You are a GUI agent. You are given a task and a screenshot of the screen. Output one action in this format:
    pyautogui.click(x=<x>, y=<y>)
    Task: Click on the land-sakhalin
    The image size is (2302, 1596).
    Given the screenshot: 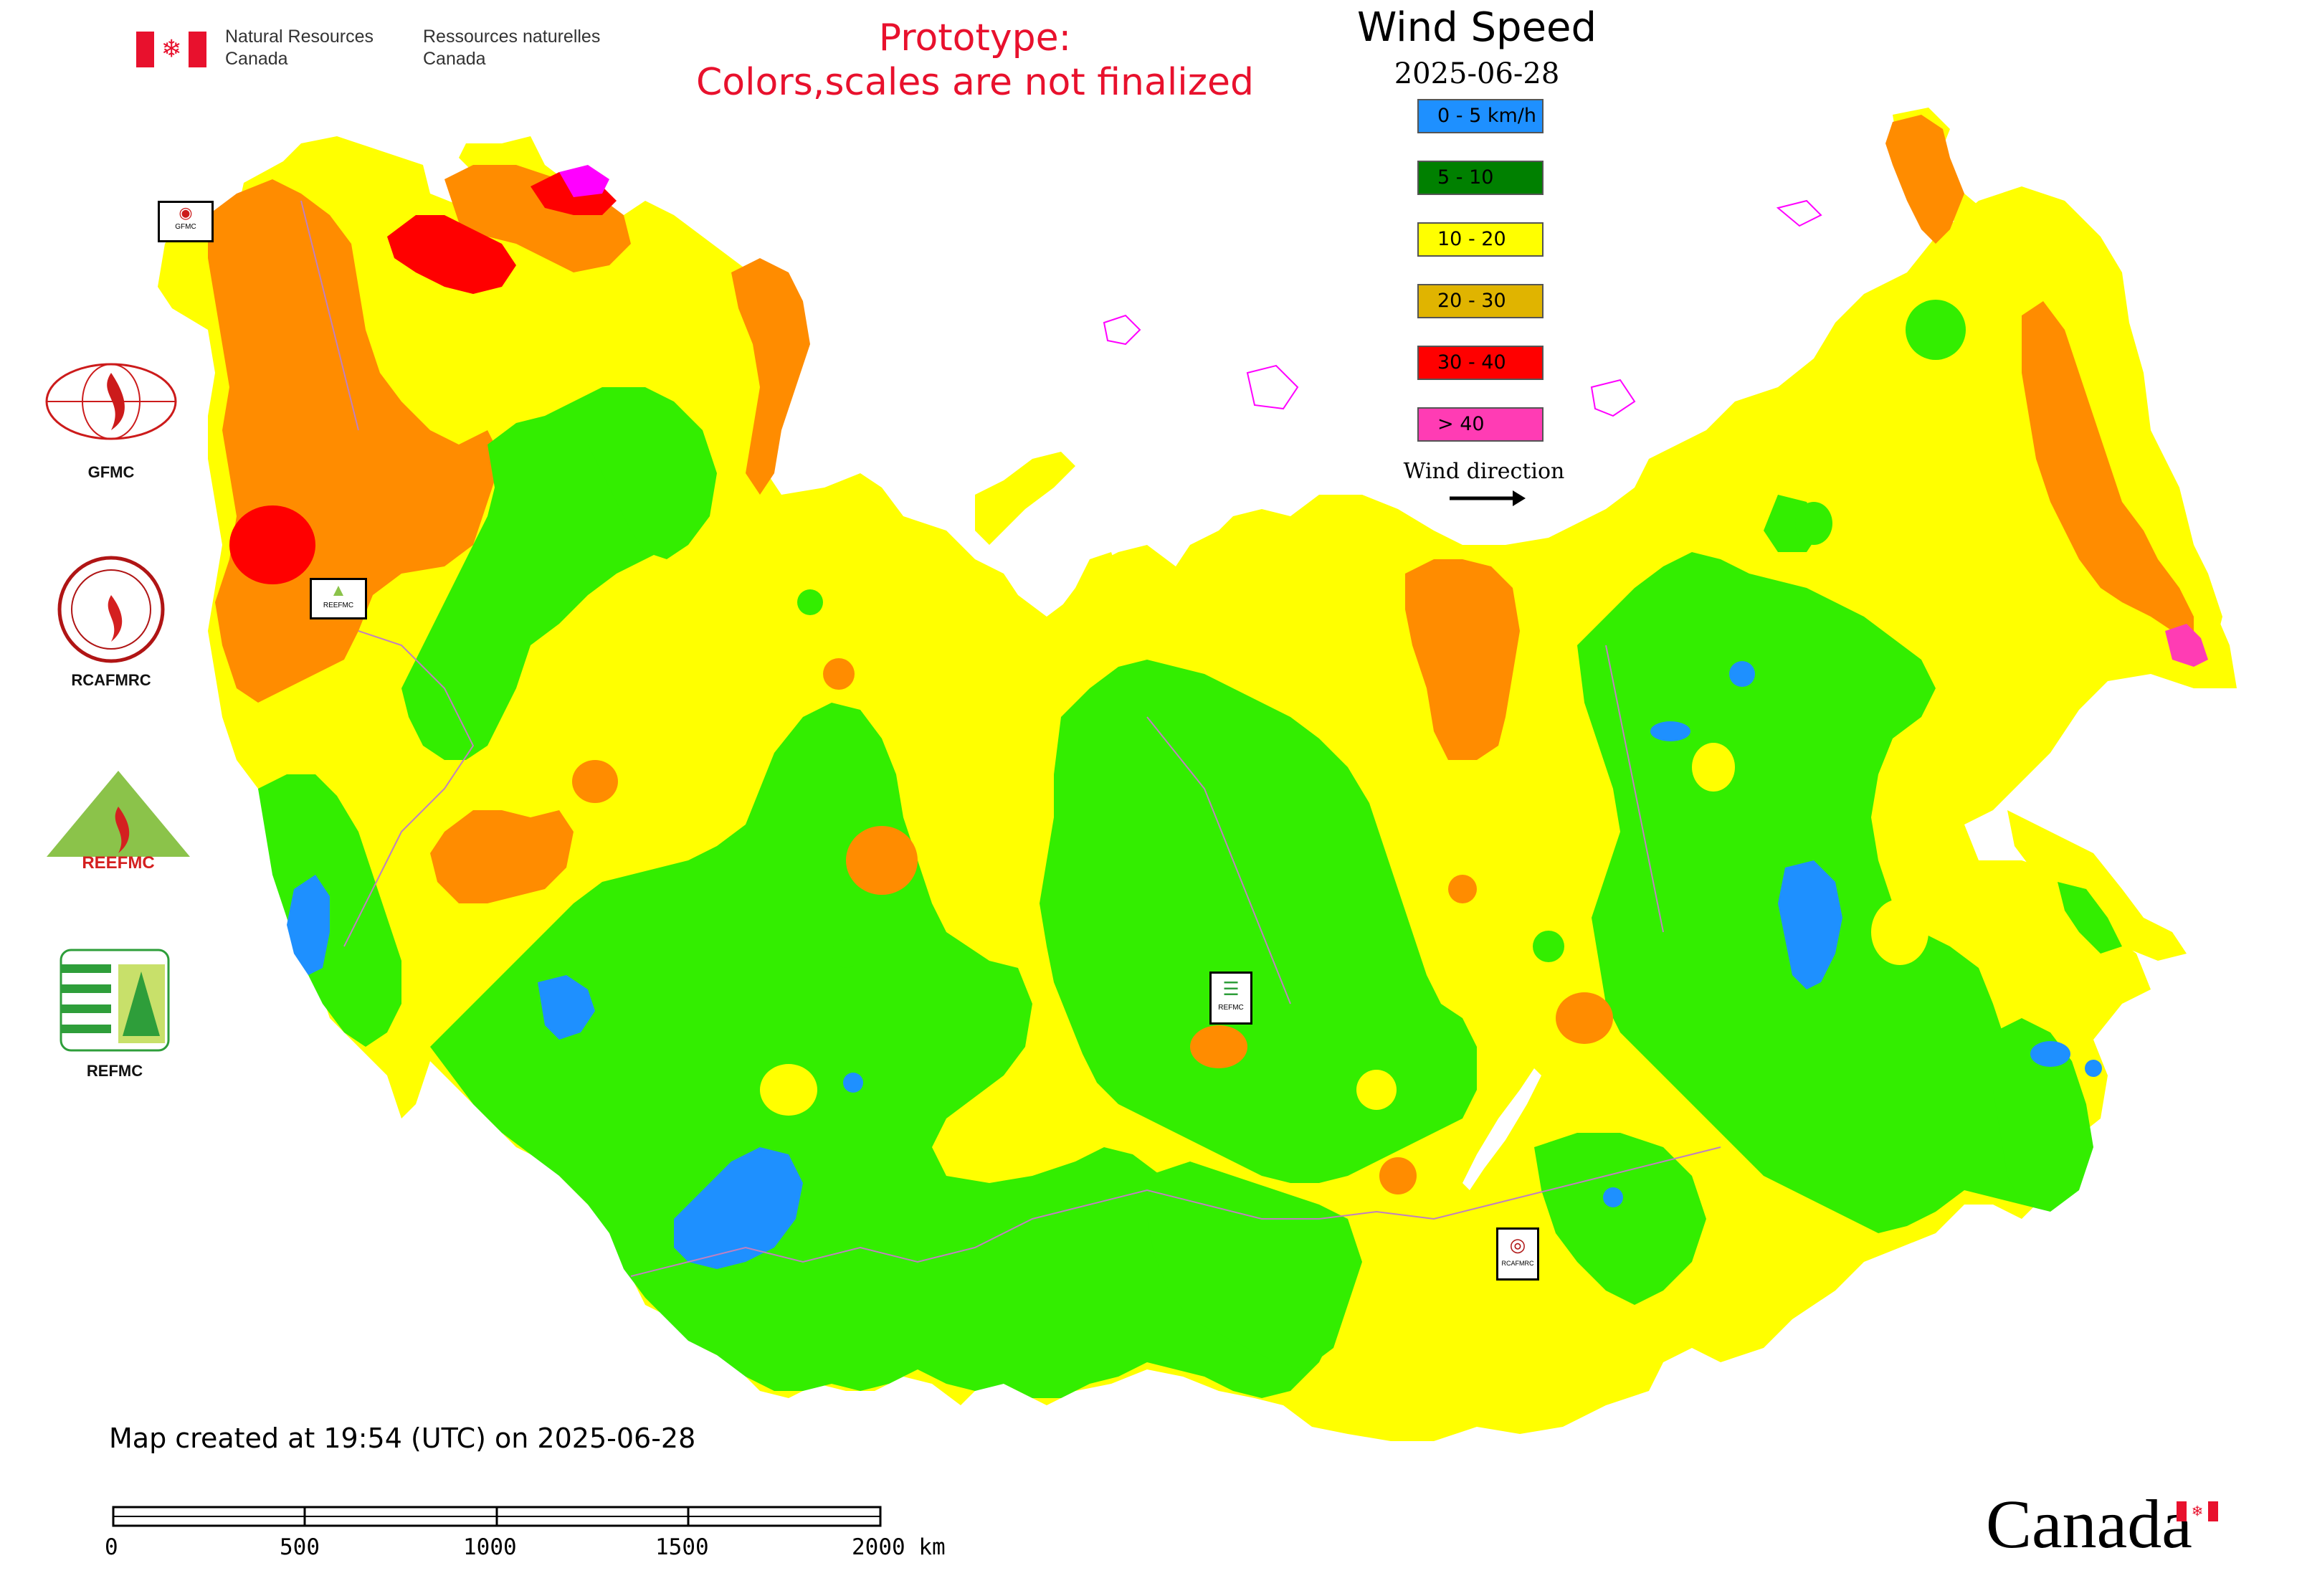 What is the action you would take?
    pyautogui.click(x=2097, y=885)
    